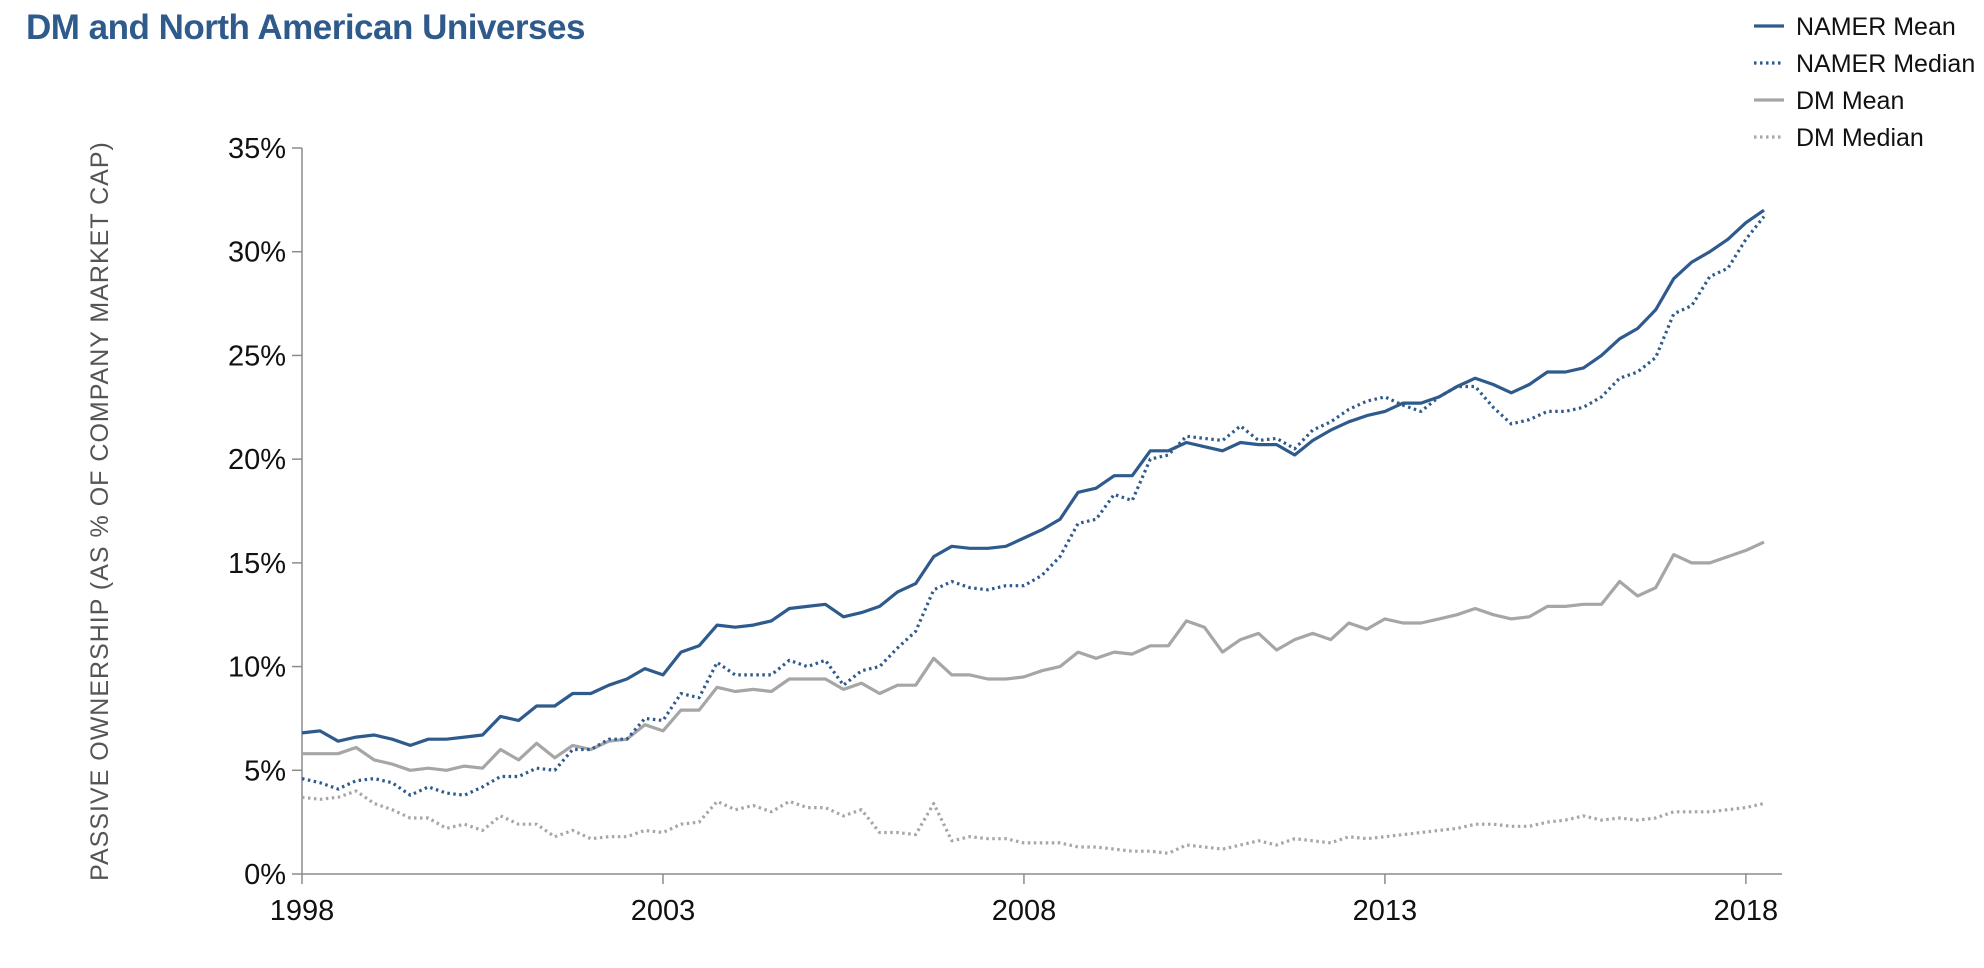 Image resolution: width=1984 pixels, height=968 pixels. What do you see at coordinates (257, 253) in the screenshot?
I see `y-tick-label: 30%` at bounding box center [257, 253].